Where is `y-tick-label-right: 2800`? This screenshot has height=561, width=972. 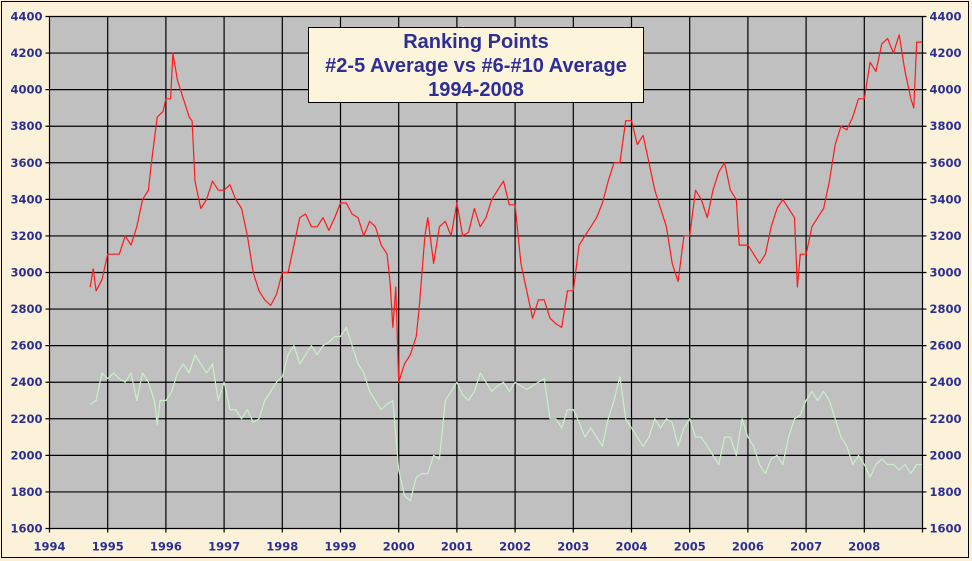 y-tick-label-right: 2800 is located at coordinates (946, 309).